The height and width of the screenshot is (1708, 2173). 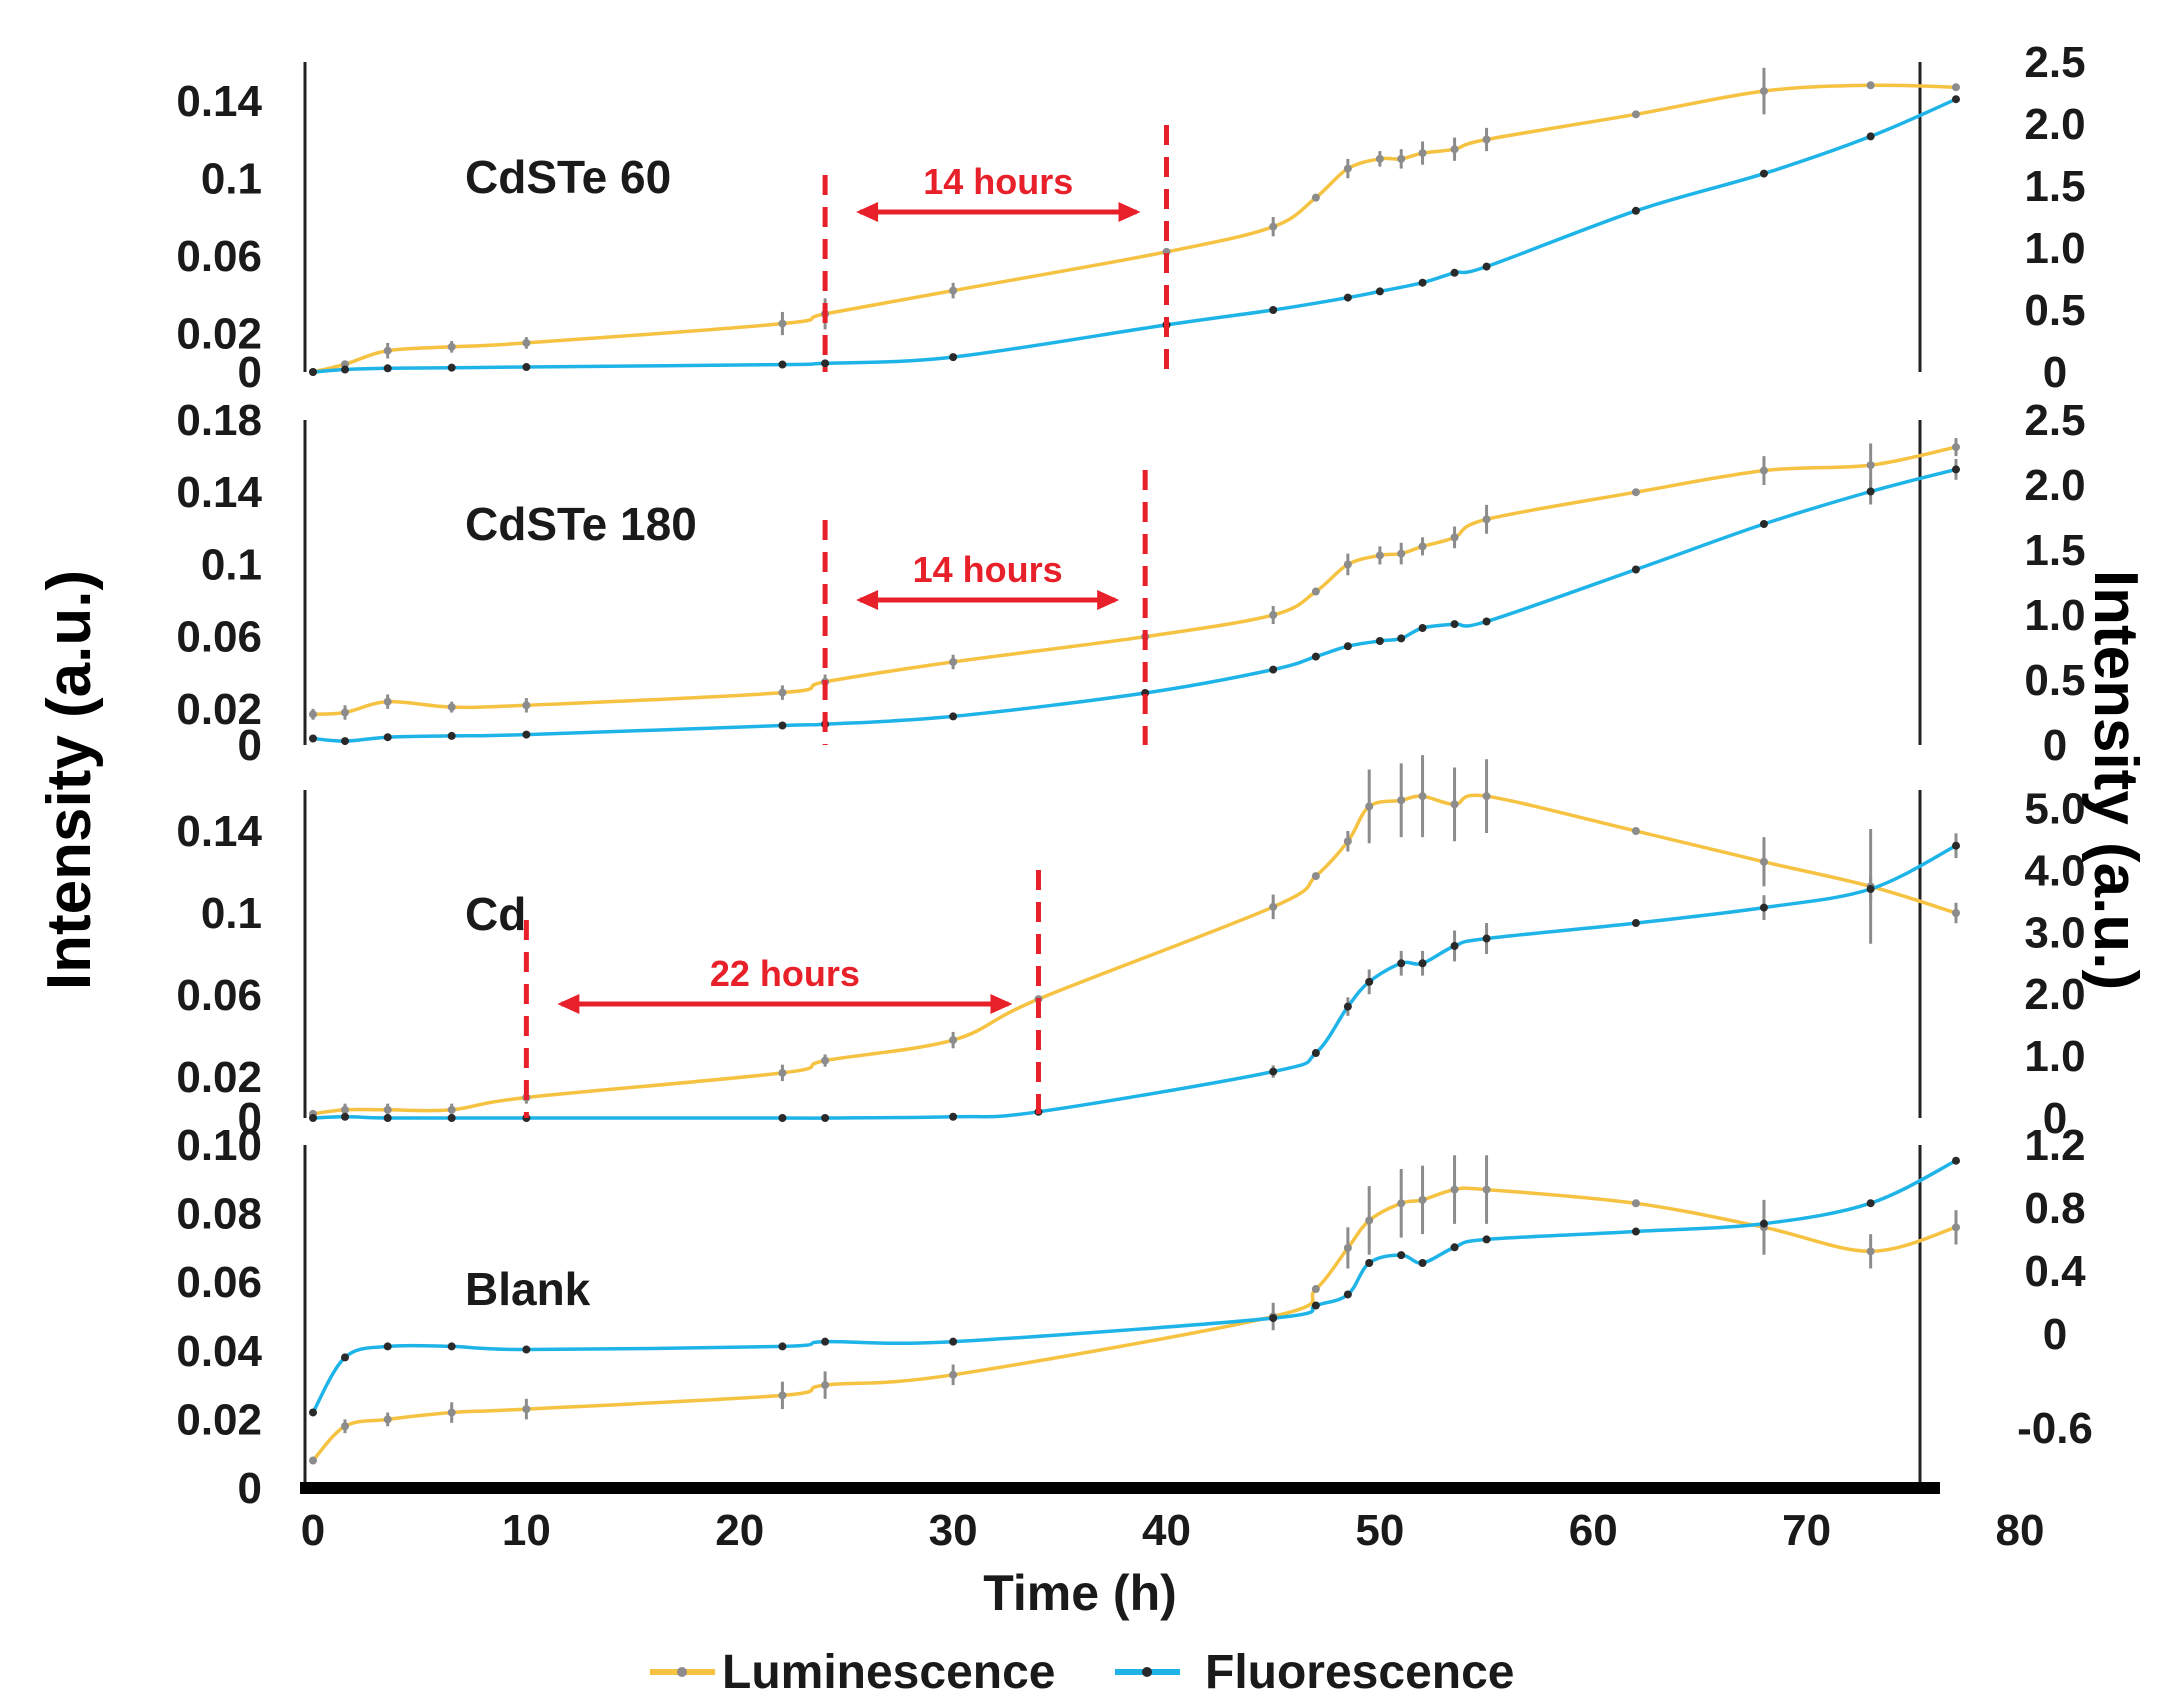 I want to click on x-tick-label: 30, so click(x=953, y=1530).